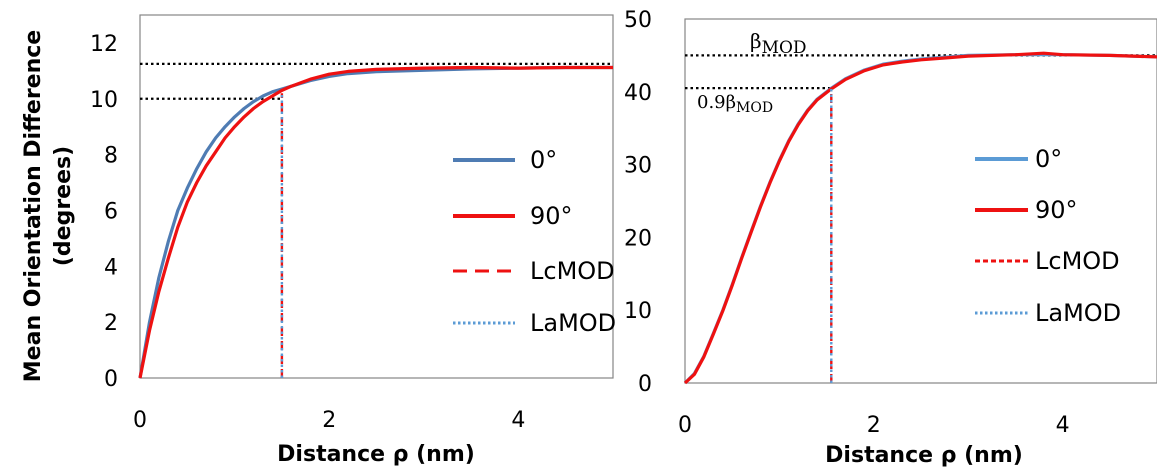 The width and height of the screenshot is (1157, 470). What do you see at coordinates (111, 267) in the screenshot?
I see `left-y-tick-label: 4` at bounding box center [111, 267].